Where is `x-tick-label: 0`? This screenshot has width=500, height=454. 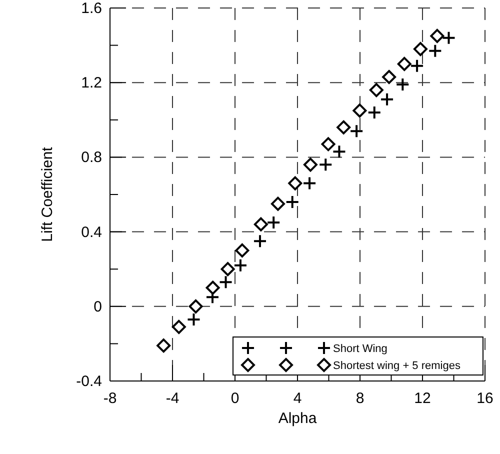
x-tick-label: 0 is located at coordinates (235, 398).